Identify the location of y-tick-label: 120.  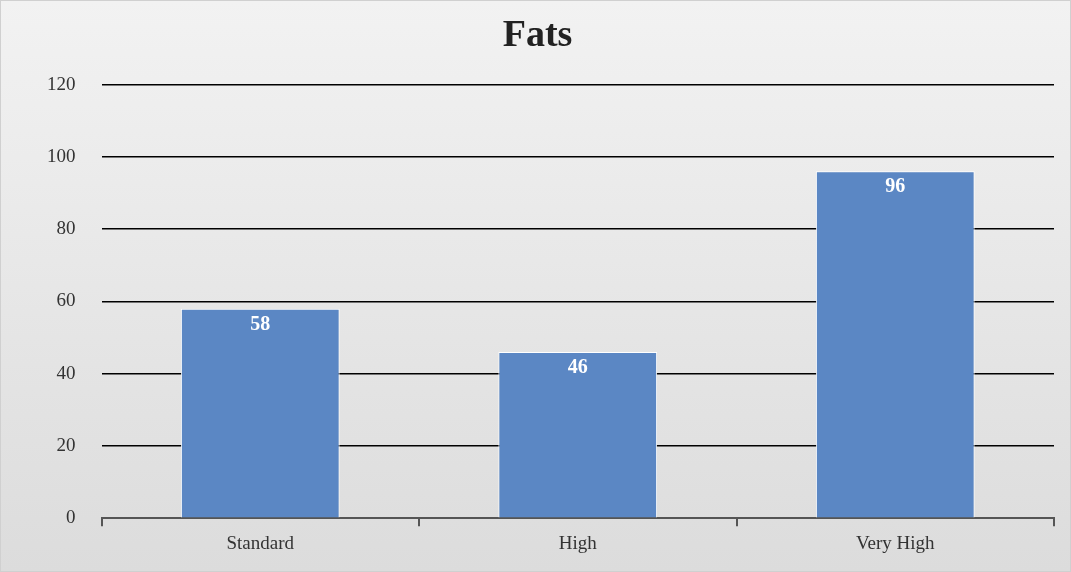
(61, 83).